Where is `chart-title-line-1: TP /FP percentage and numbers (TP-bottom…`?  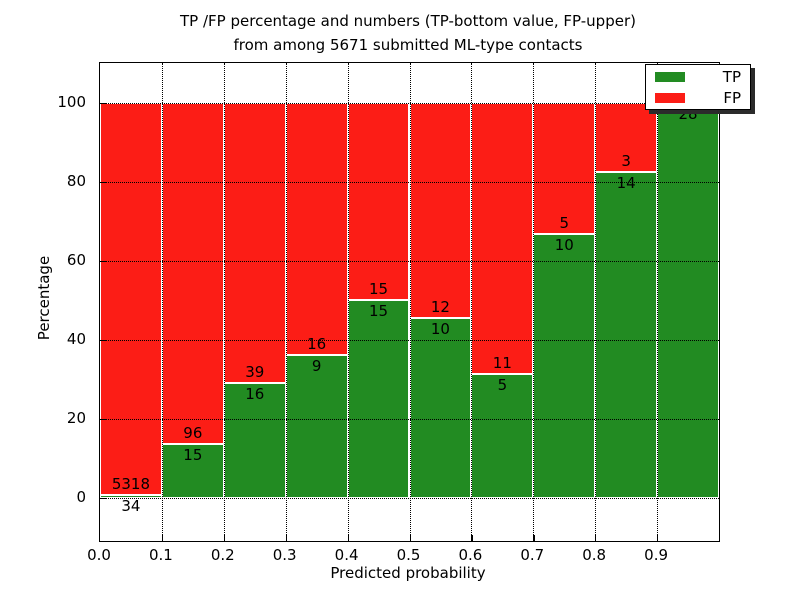
chart-title-line-1: TP /FP percentage and numbers (TP-bottom… is located at coordinates (408, 21).